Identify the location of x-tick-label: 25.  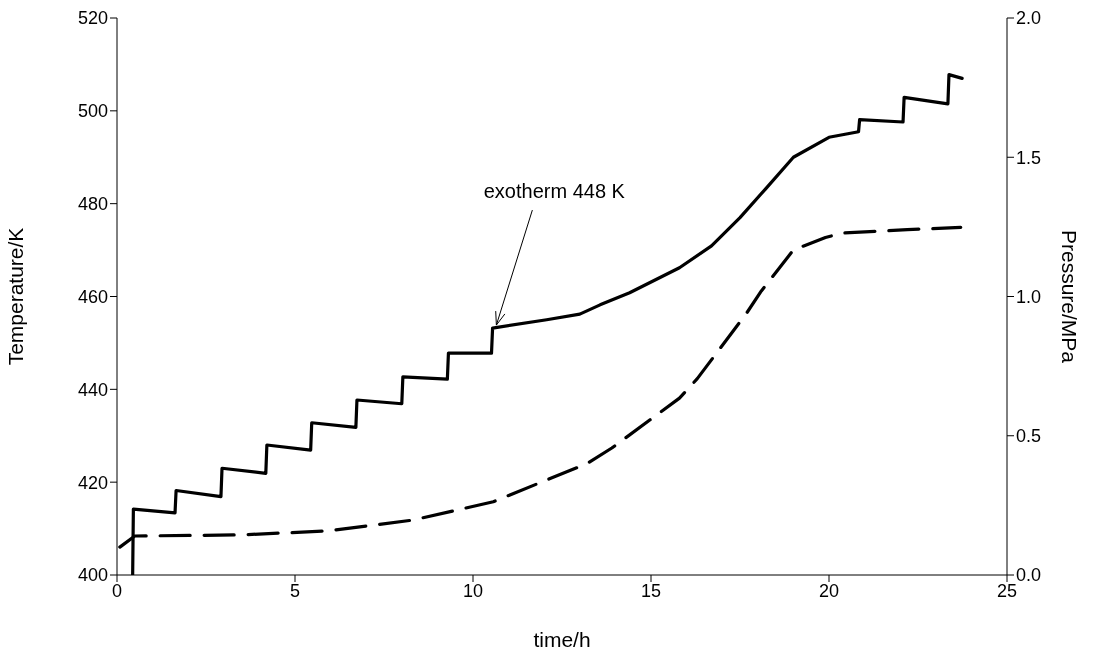
(1007, 590).